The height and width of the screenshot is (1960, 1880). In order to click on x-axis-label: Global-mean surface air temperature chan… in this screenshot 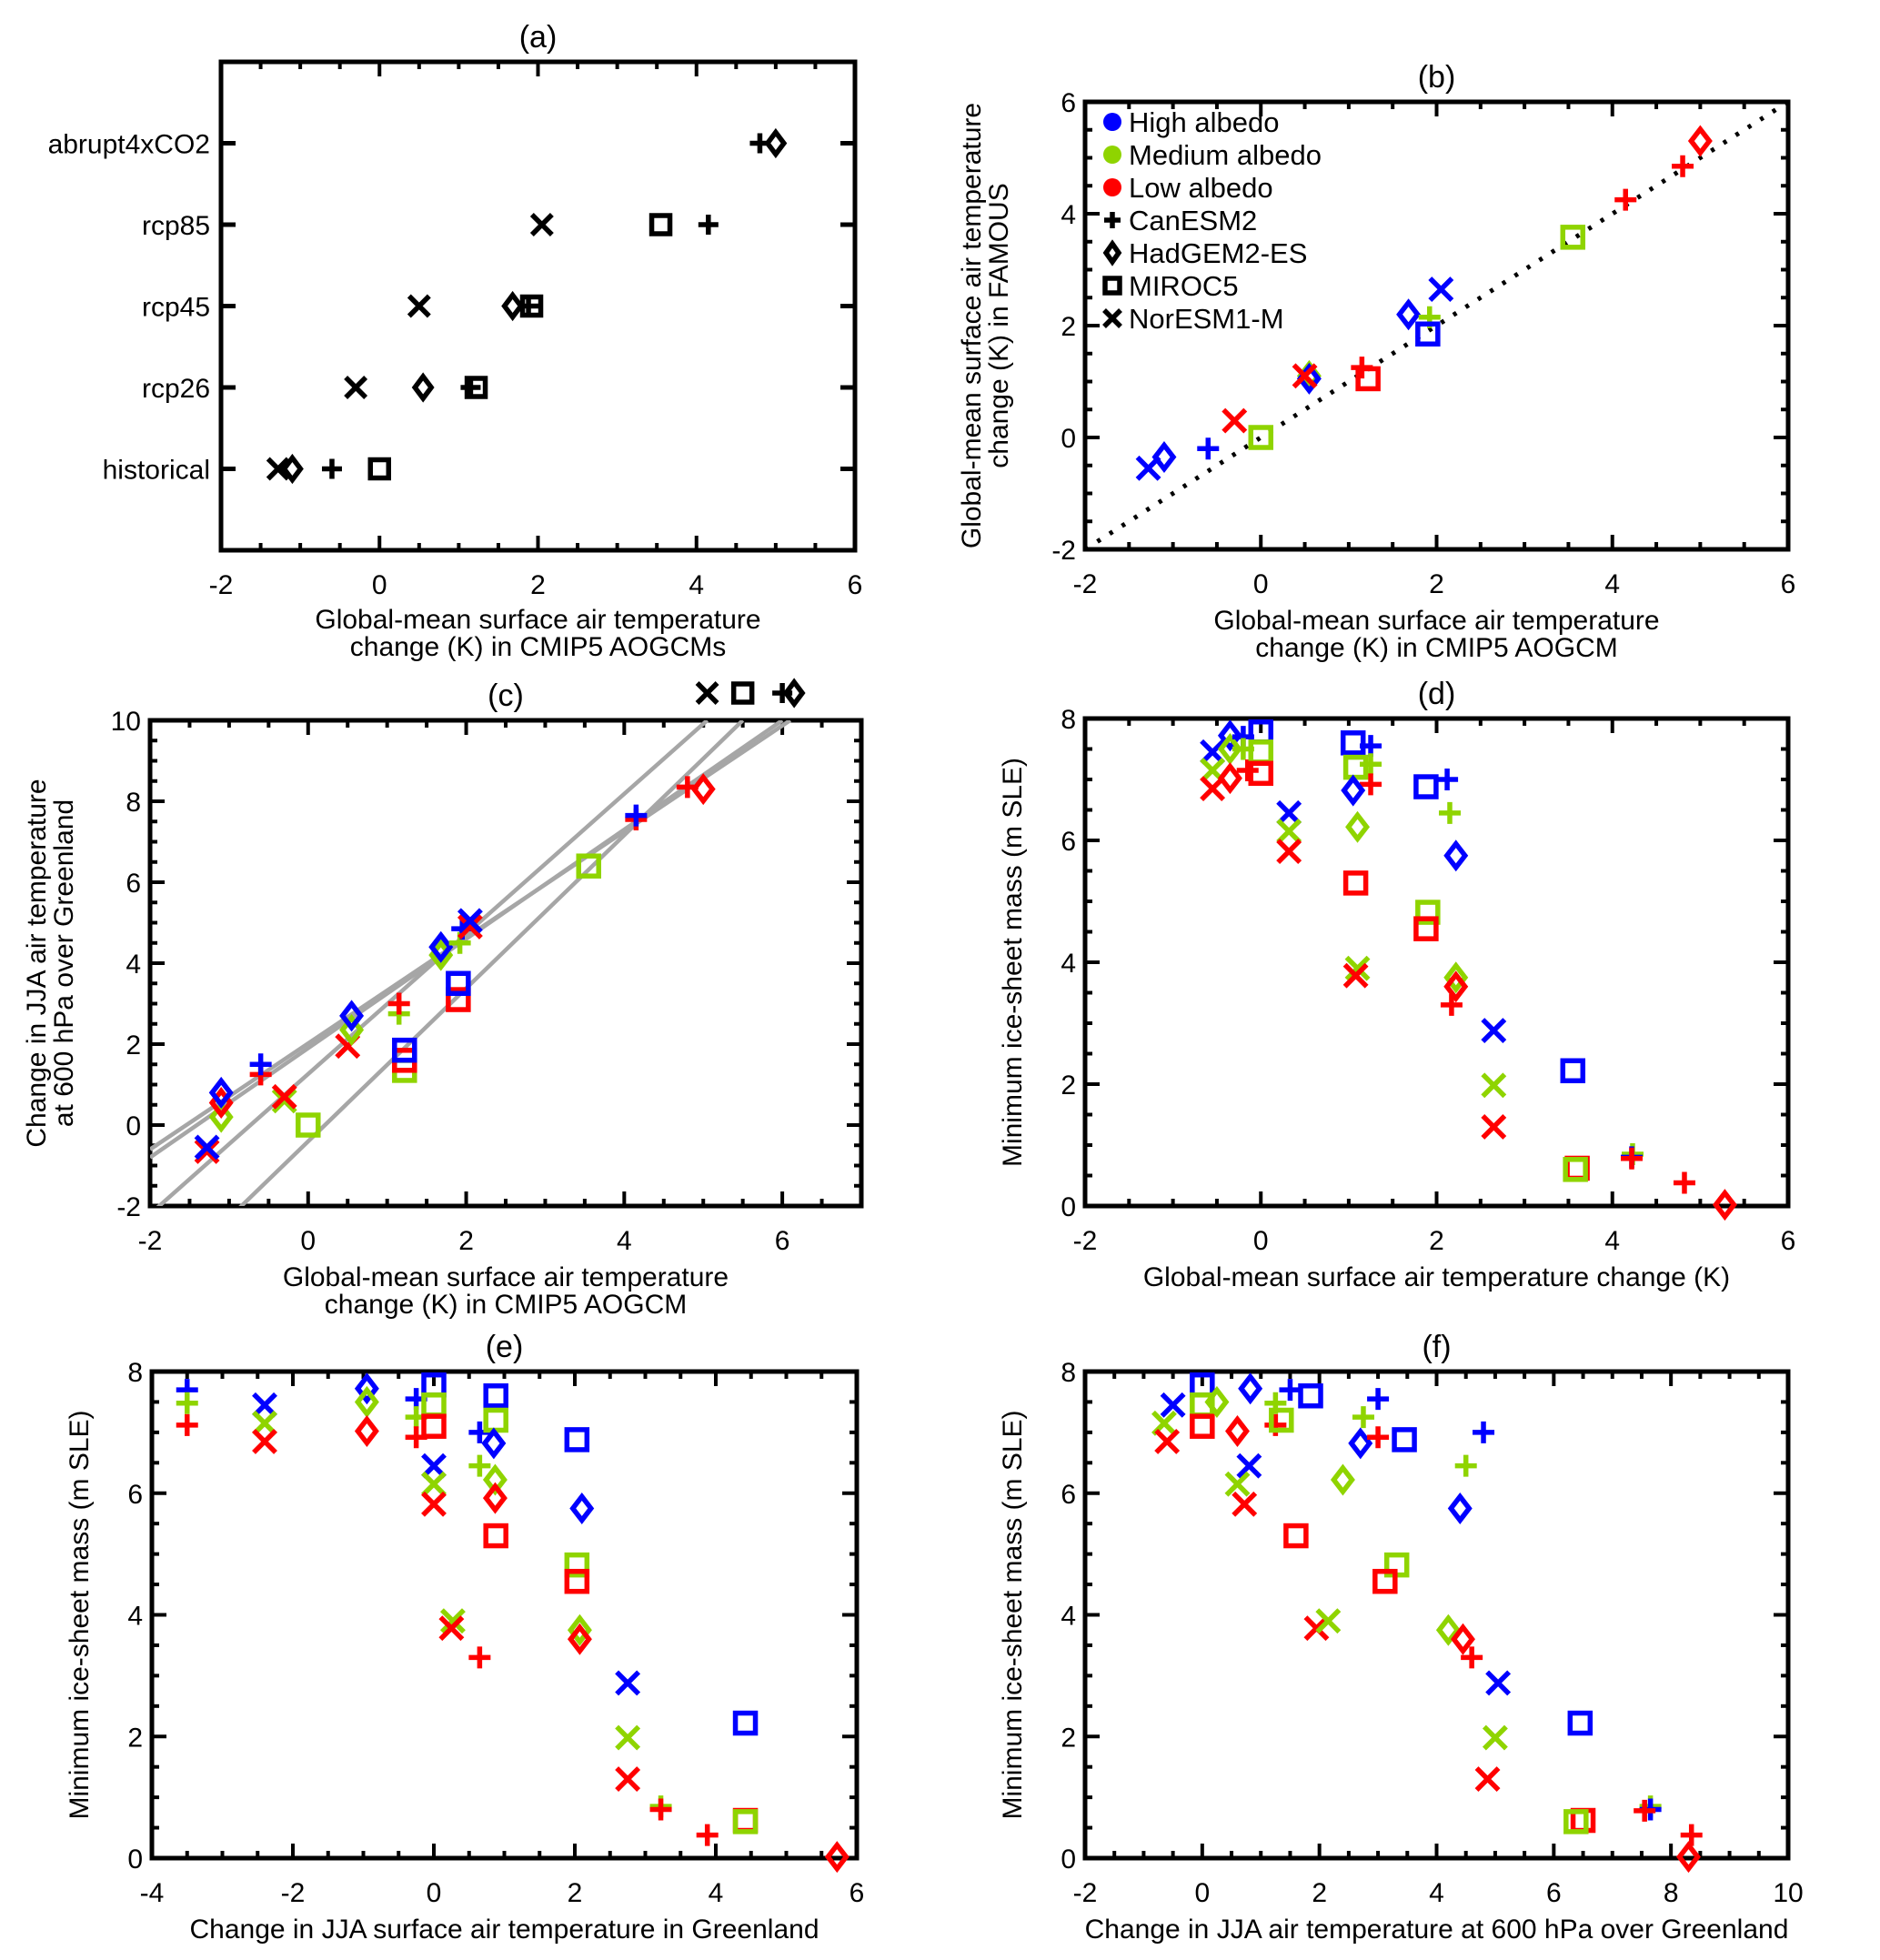, I will do `click(1436, 1277)`.